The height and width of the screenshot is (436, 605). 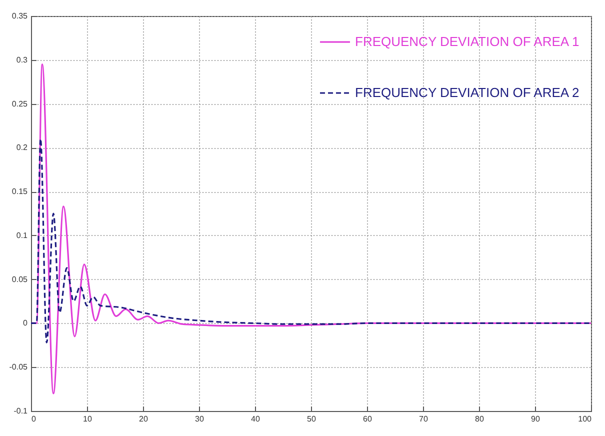 I want to click on y-tick-label: 0.1, so click(x=22, y=235).